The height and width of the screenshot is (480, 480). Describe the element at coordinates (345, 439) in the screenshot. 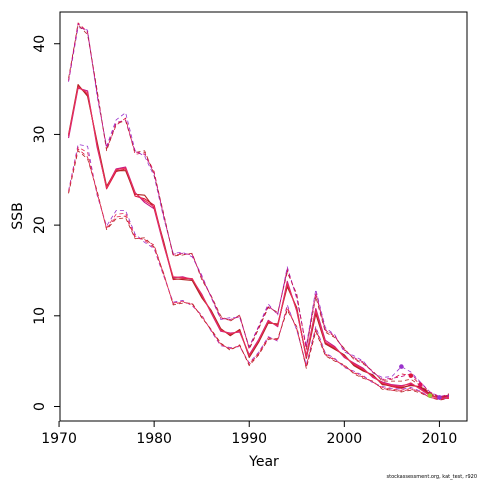

I see `x-tick-label: 2000` at that location.